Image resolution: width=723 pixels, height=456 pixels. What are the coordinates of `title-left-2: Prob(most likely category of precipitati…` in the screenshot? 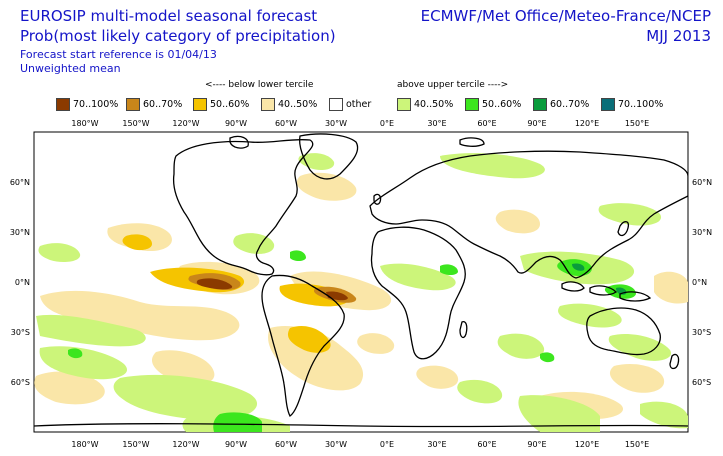 It's located at (178, 36).